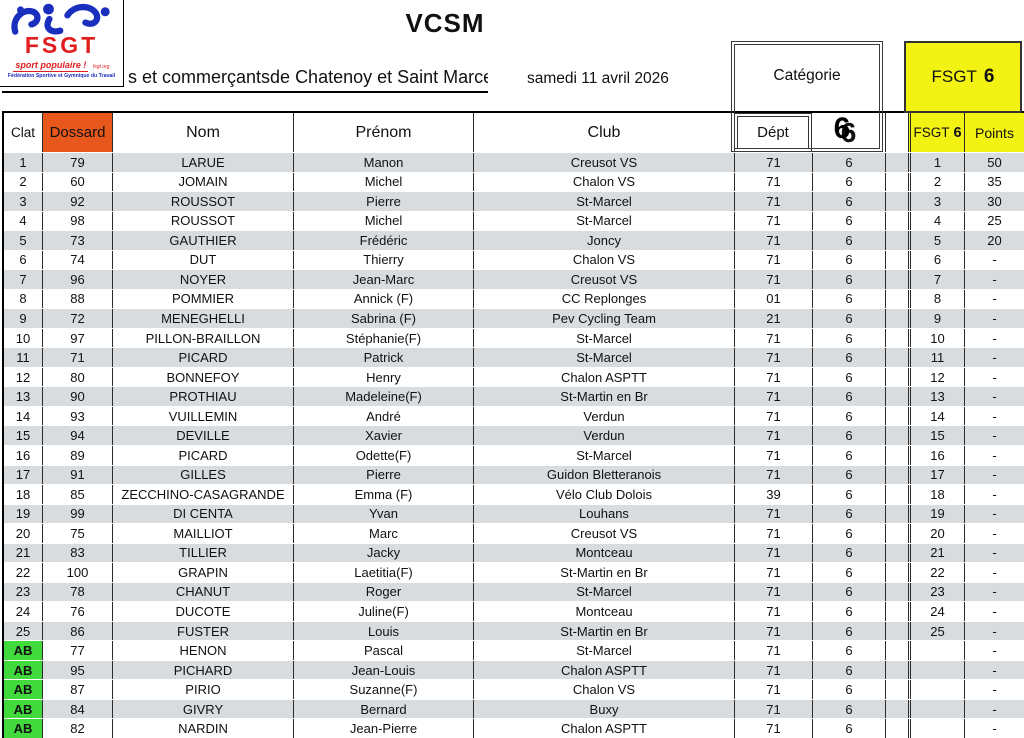 The image size is (1024, 738). I want to click on cell-dept: 39, so click(773, 494).